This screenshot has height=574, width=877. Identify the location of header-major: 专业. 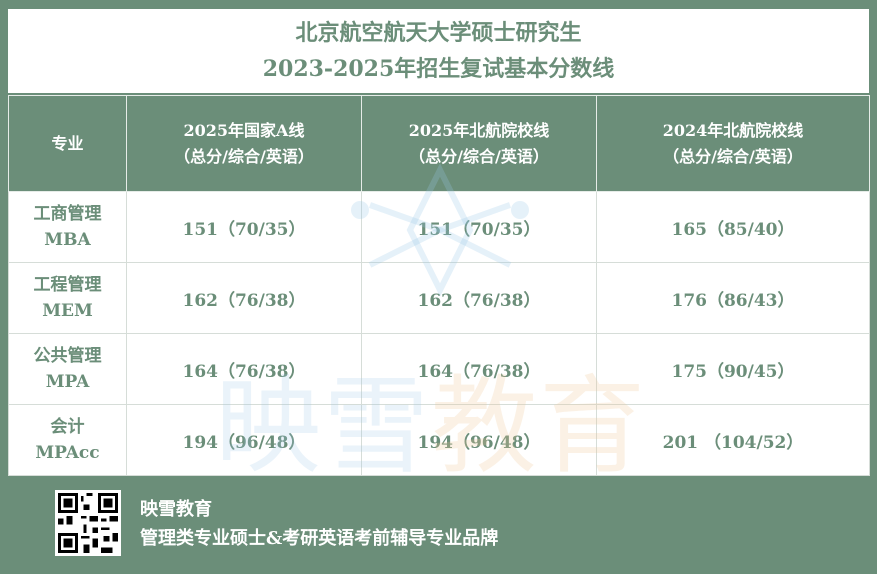
(67, 143).